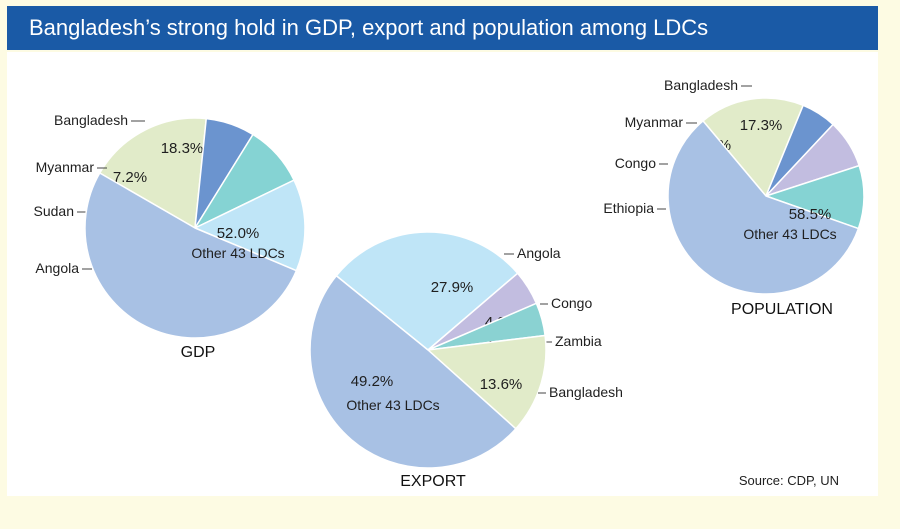  Describe the element at coordinates (635, 163) in the screenshot. I see `population-label-congo: Congo` at that location.